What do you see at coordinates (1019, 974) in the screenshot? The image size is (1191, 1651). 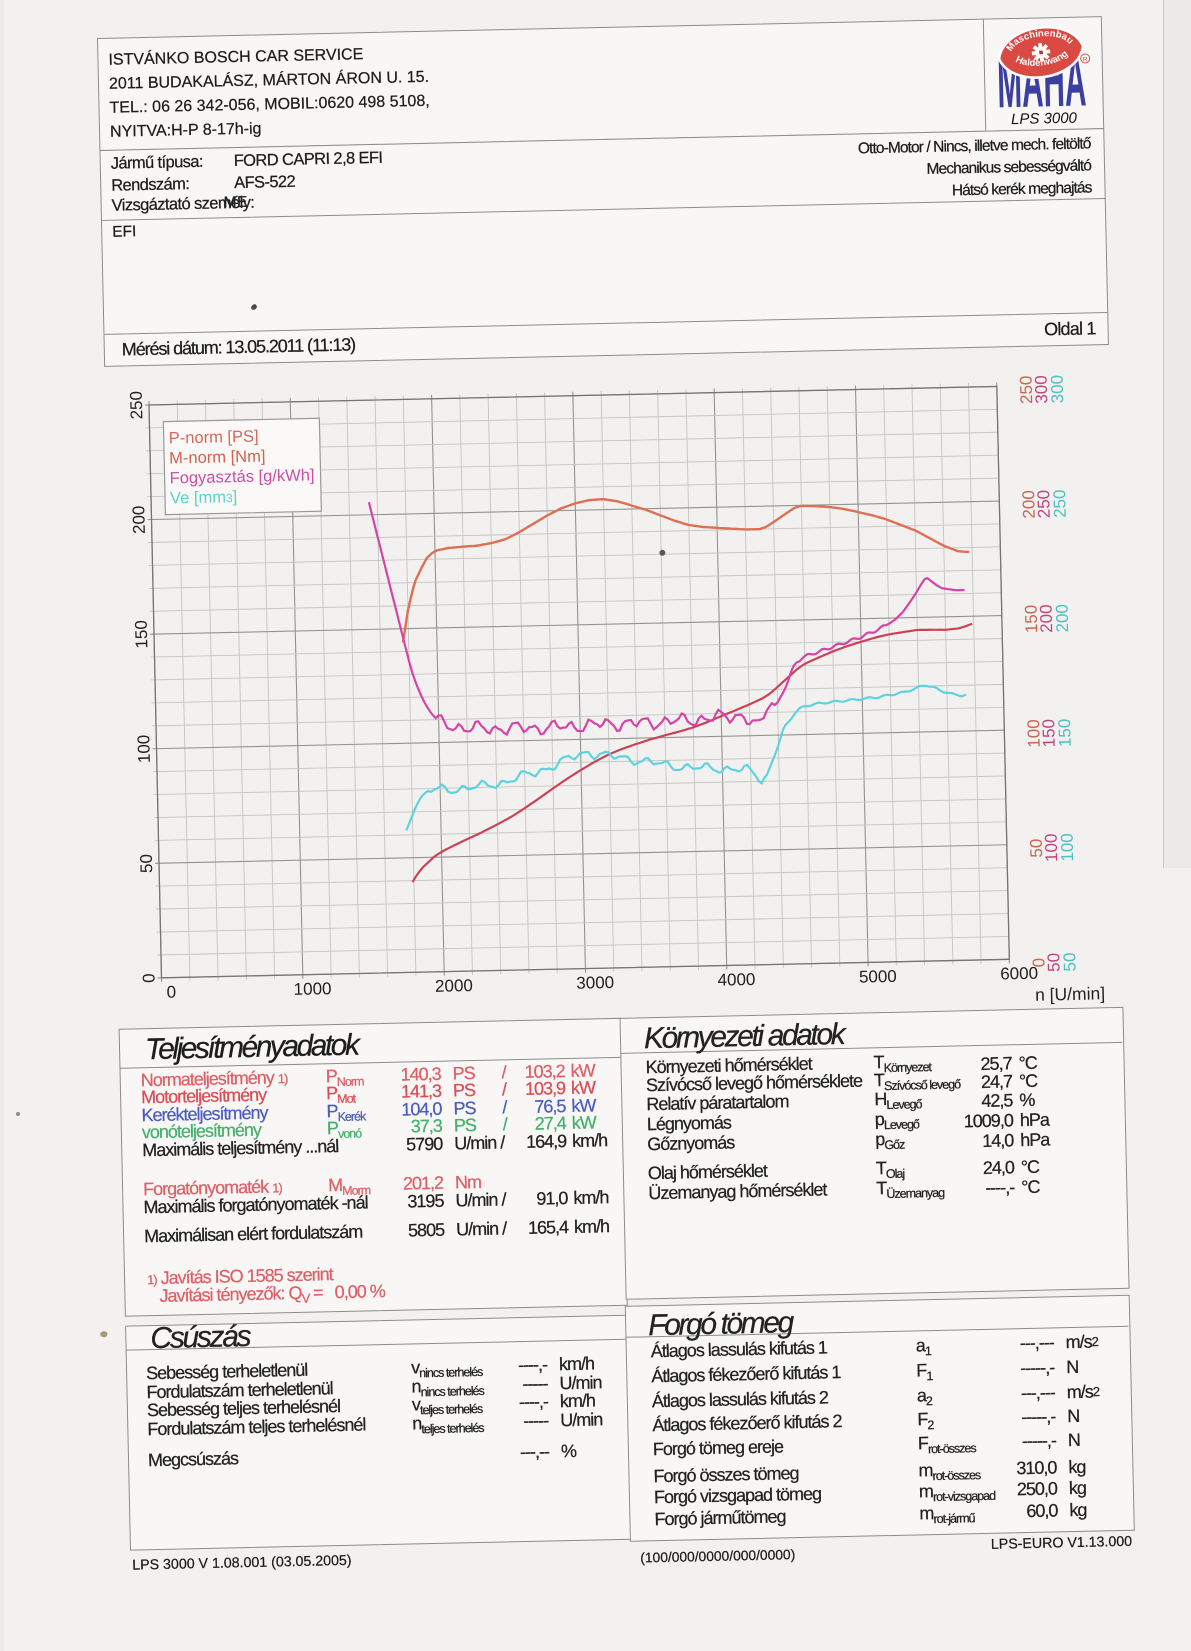 I see `svg-text: 6000` at bounding box center [1019, 974].